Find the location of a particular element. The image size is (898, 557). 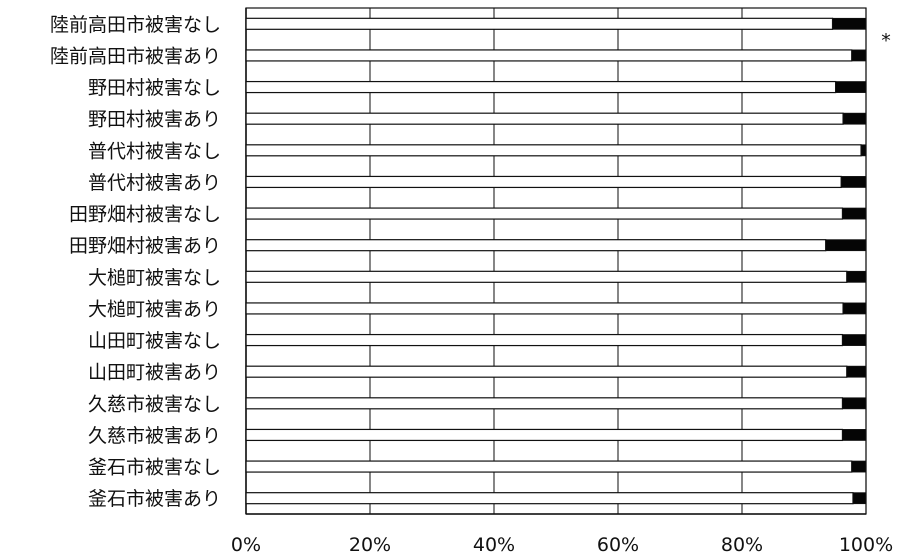

category-label: 陸前高田市被害あり is located at coordinates (135, 56).